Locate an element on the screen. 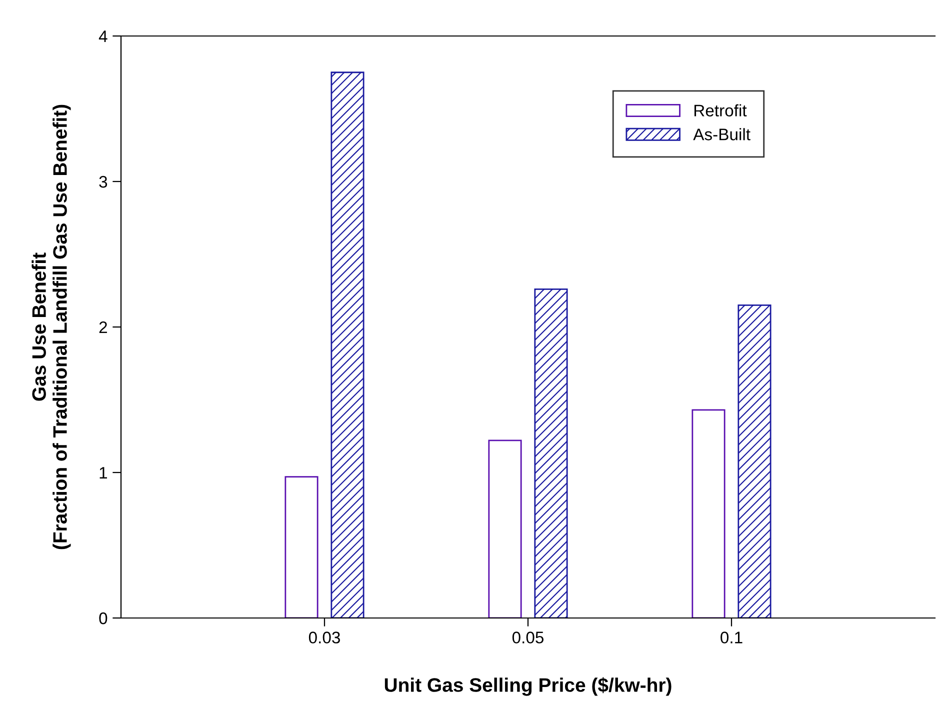 The width and height of the screenshot is (937, 717). y-tick-label: 3 is located at coordinates (103, 182).